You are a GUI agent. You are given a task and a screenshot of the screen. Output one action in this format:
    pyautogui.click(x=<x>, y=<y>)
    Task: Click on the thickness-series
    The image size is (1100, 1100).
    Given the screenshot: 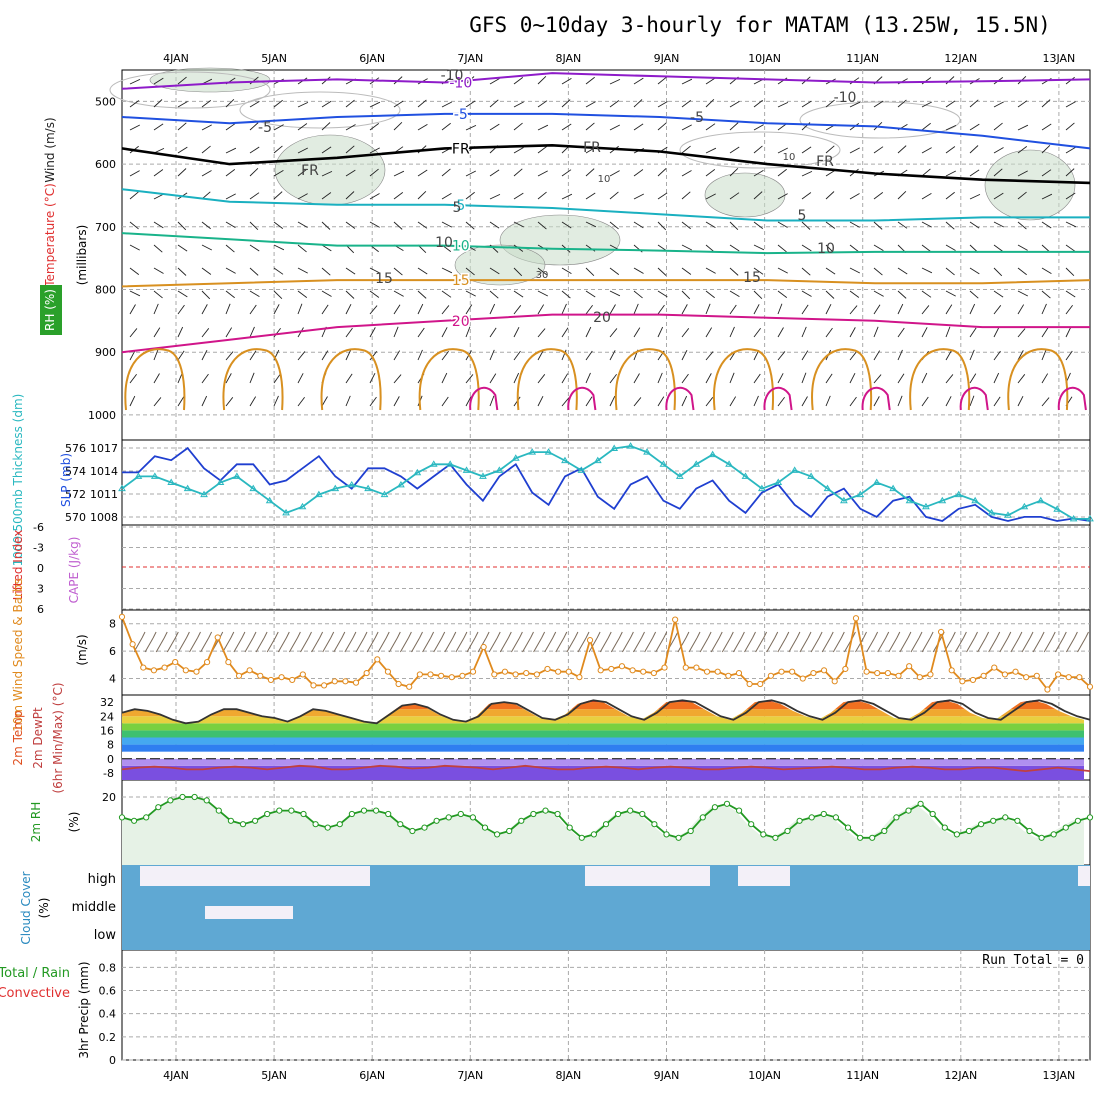 What is the action you would take?
    pyautogui.click(x=605, y=482)
    